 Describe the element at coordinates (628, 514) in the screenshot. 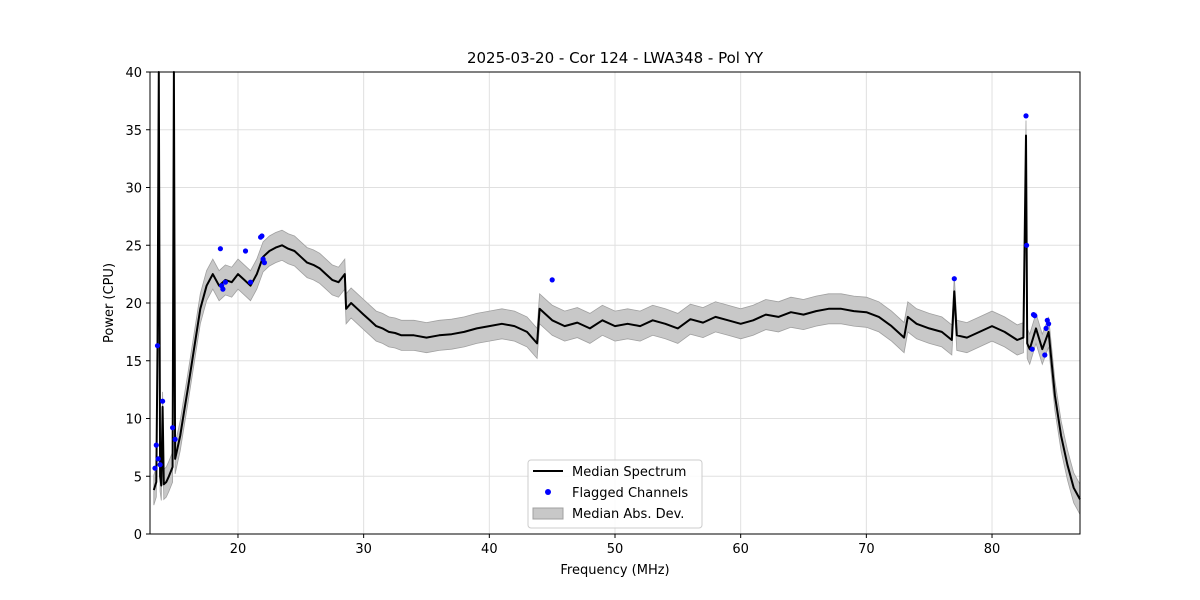

I see `legend-mad-label: Median Abs. Dev.` at that location.